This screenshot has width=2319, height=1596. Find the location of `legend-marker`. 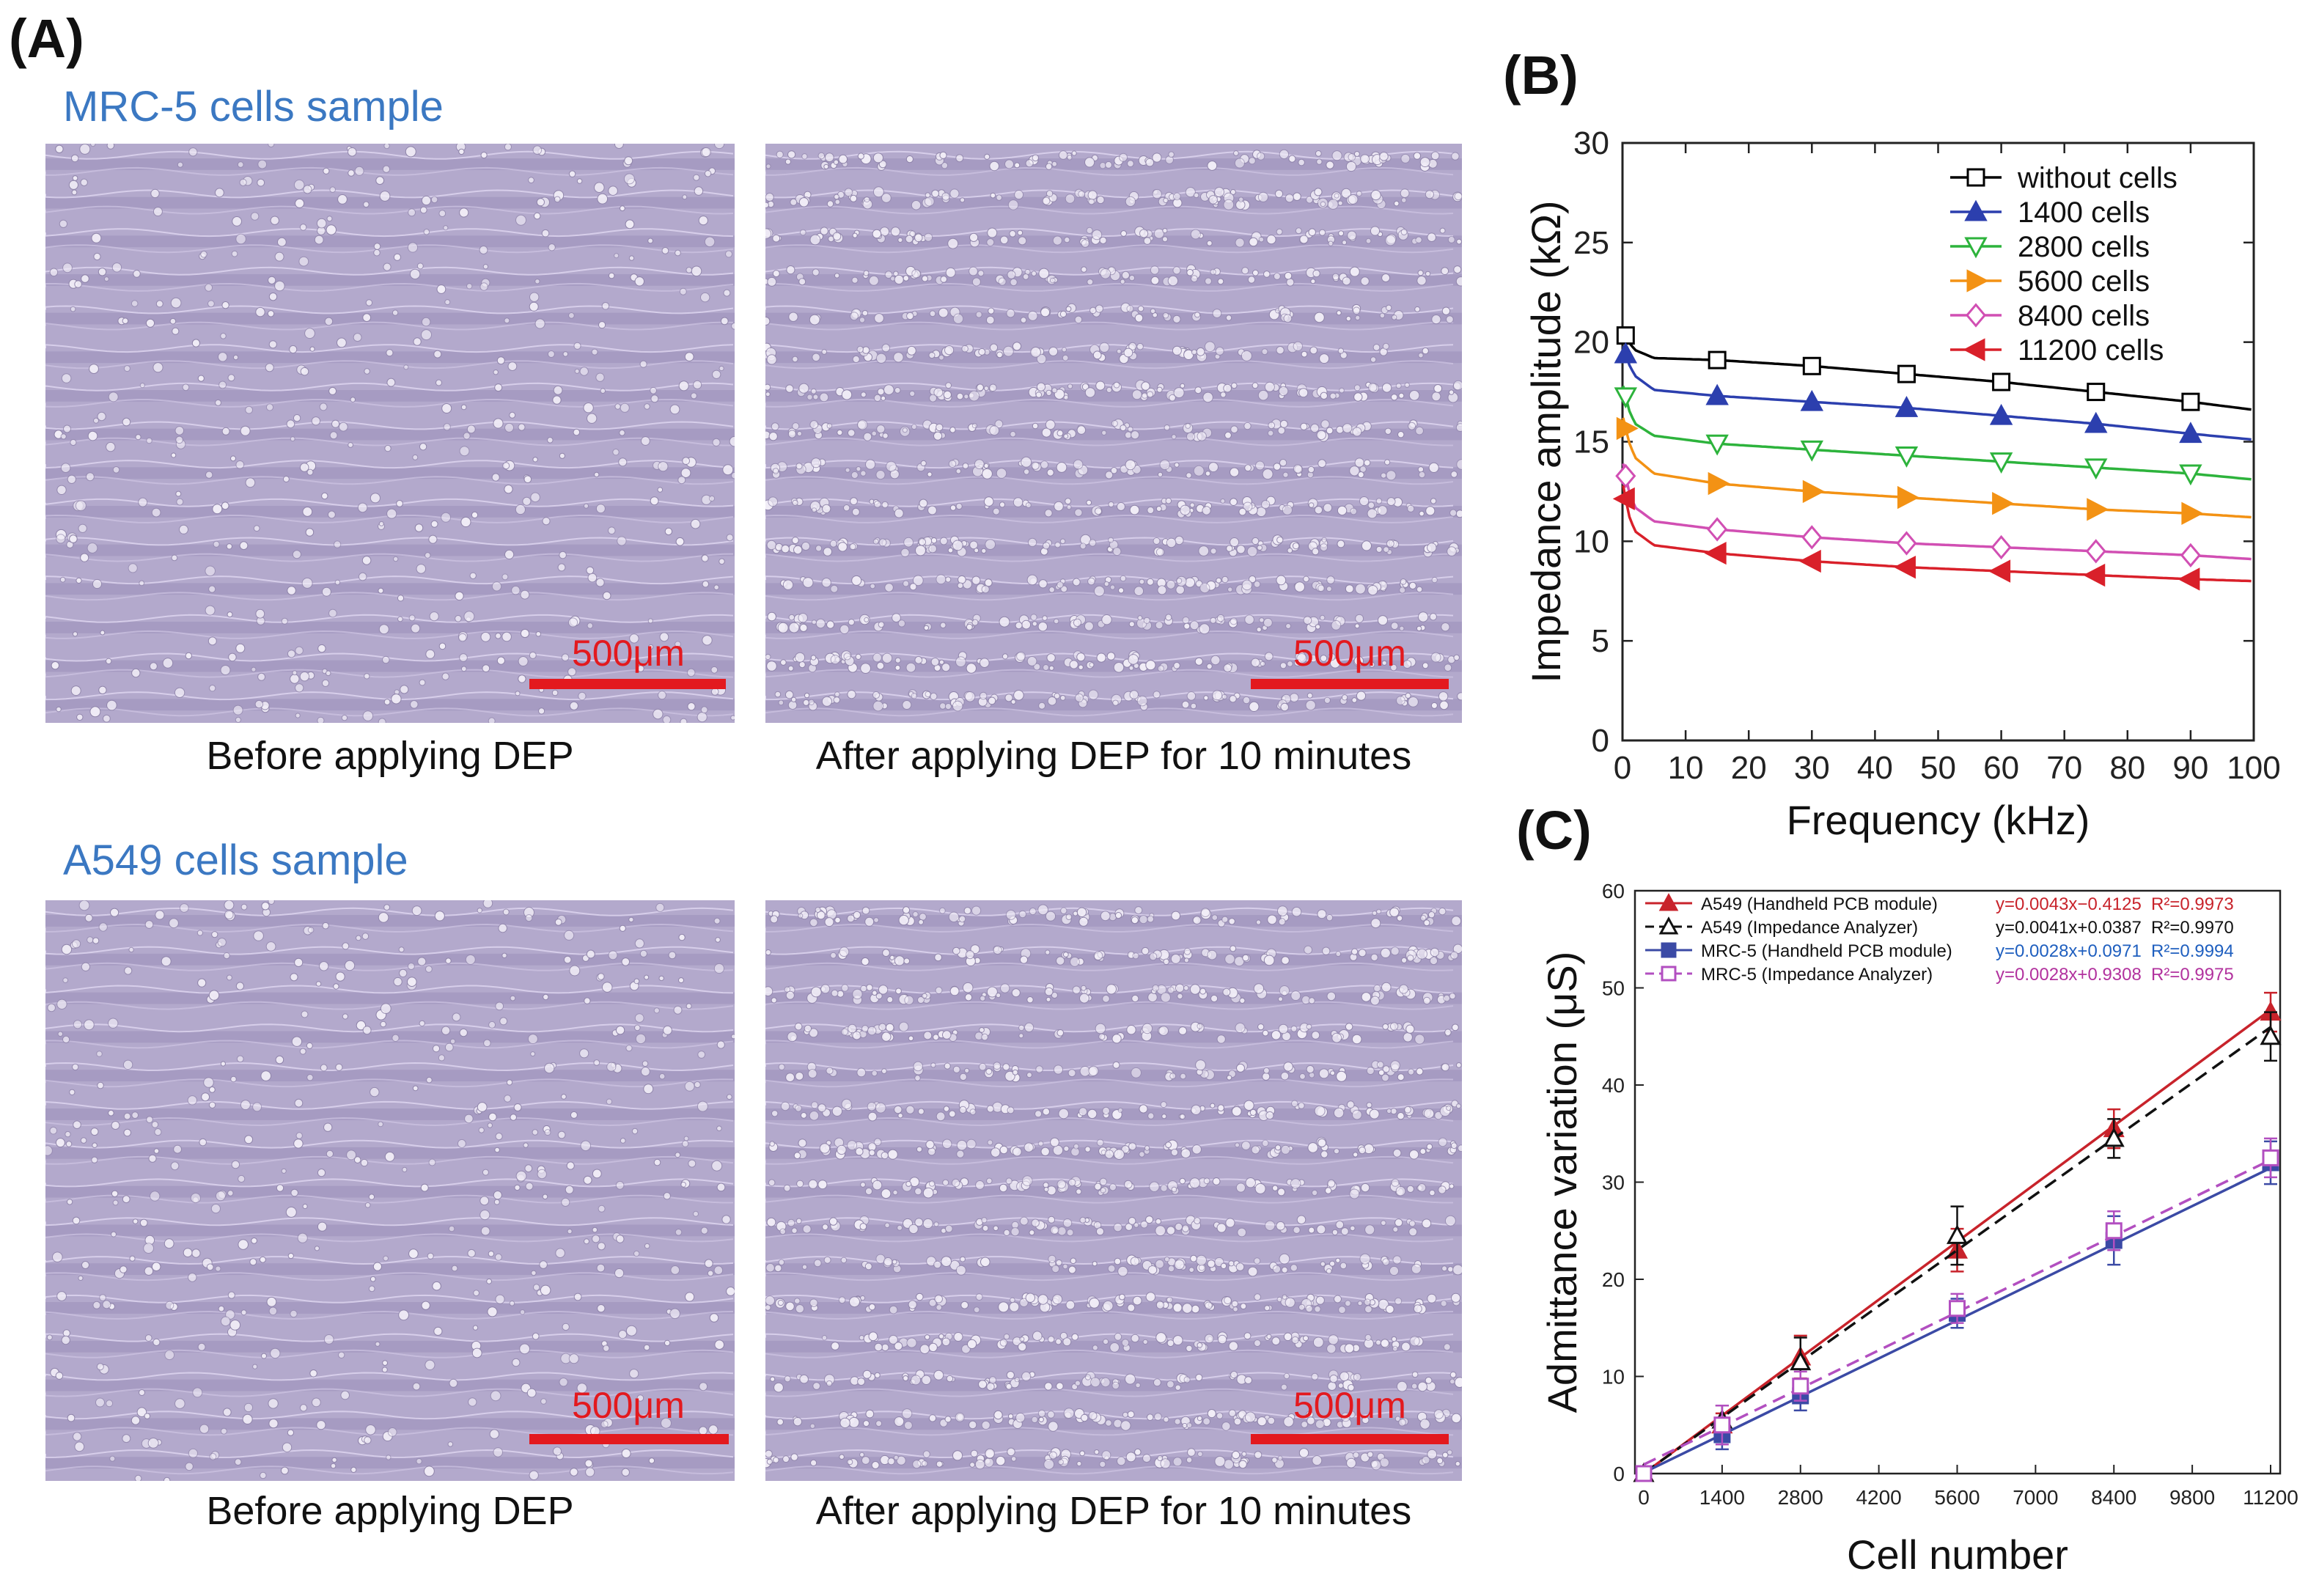

legend-marker is located at coordinates (1976, 248).